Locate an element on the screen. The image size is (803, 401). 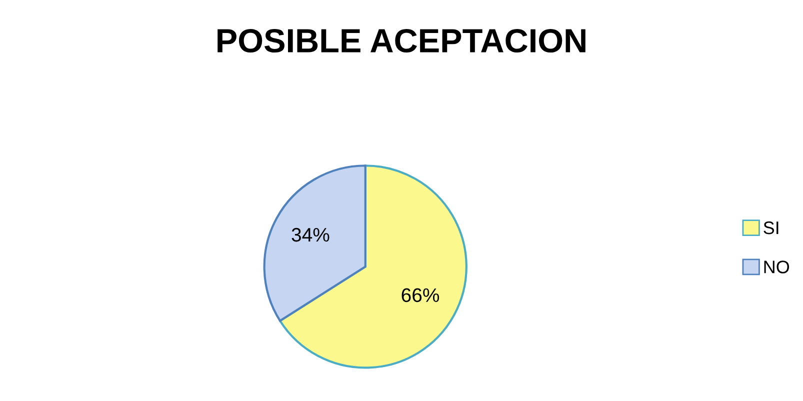
legend-label: SI is located at coordinates (771, 227).